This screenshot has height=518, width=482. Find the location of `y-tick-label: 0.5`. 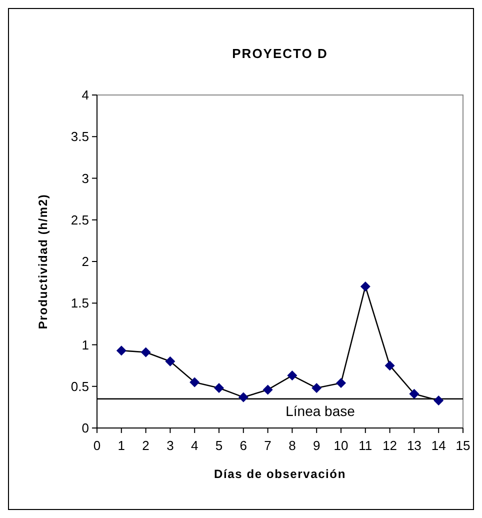

y-tick-label: 0.5 is located at coordinates (79, 386).